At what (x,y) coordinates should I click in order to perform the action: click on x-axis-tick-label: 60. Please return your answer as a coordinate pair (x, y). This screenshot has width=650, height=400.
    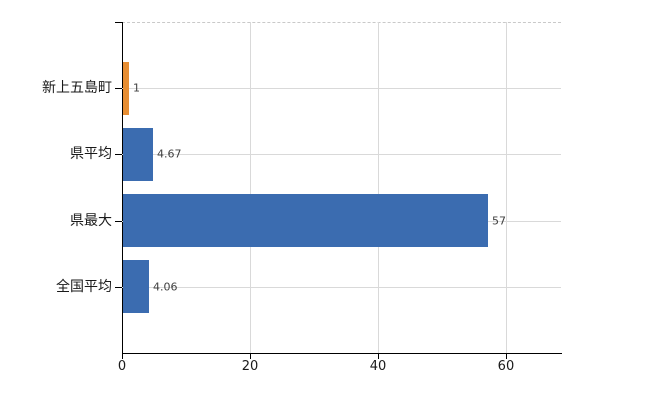
    Looking at the image, I should click on (506, 366).